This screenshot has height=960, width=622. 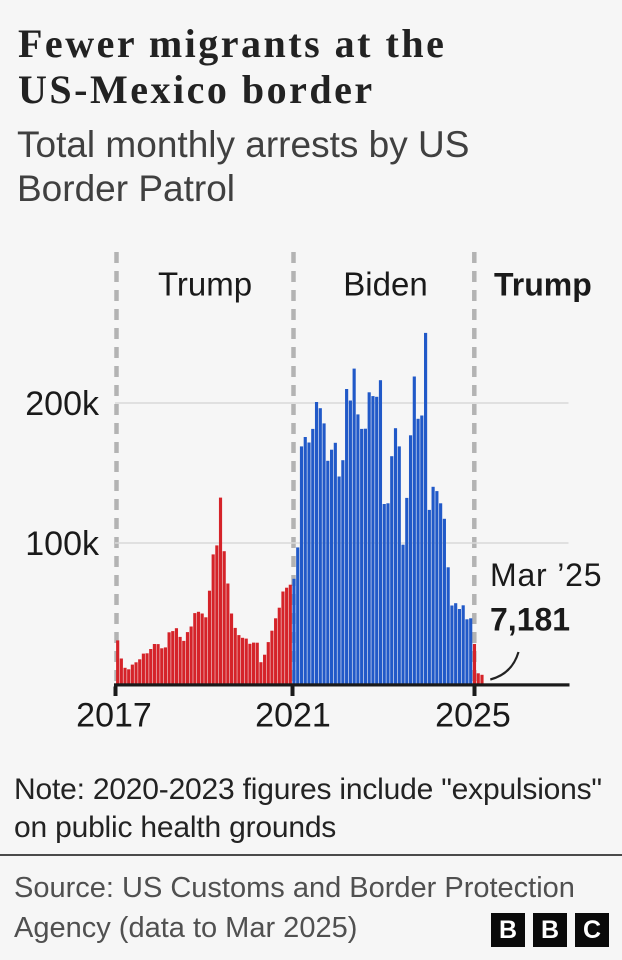 What do you see at coordinates (62, 544) in the screenshot?
I see `svg-text: 100k` at bounding box center [62, 544].